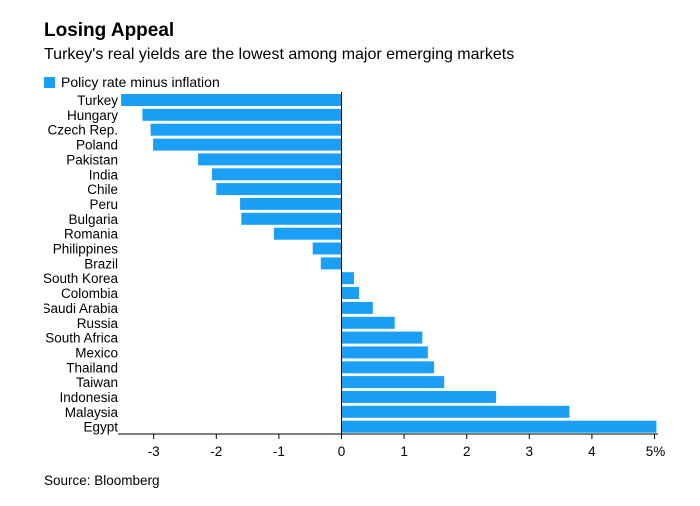 The height and width of the screenshot is (506, 700). What do you see at coordinates (342, 451) in the screenshot?
I see `x-tick-label: 0` at bounding box center [342, 451].